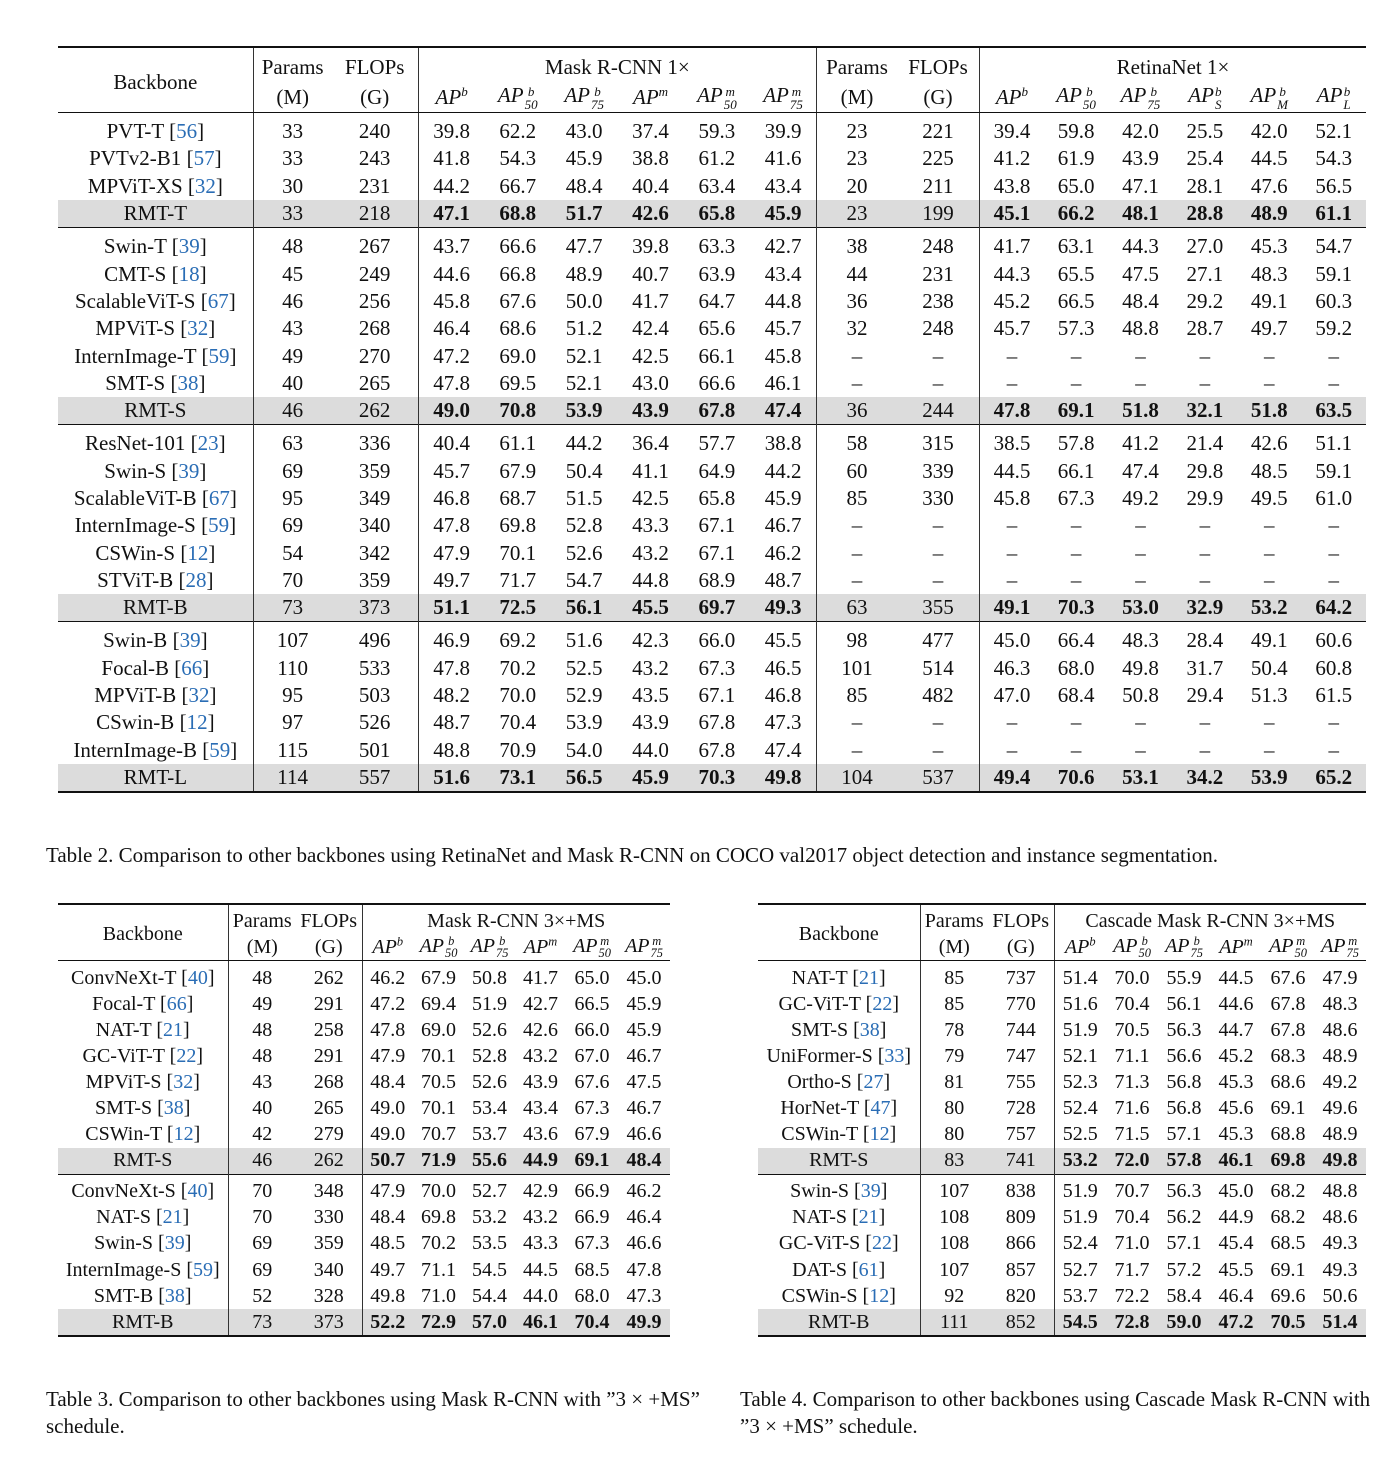 This screenshot has width=1396, height=1460. Describe the element at coordinates (938, 97) in the screenshot. I see `header-flops-unit-retina: (G)` at that location.